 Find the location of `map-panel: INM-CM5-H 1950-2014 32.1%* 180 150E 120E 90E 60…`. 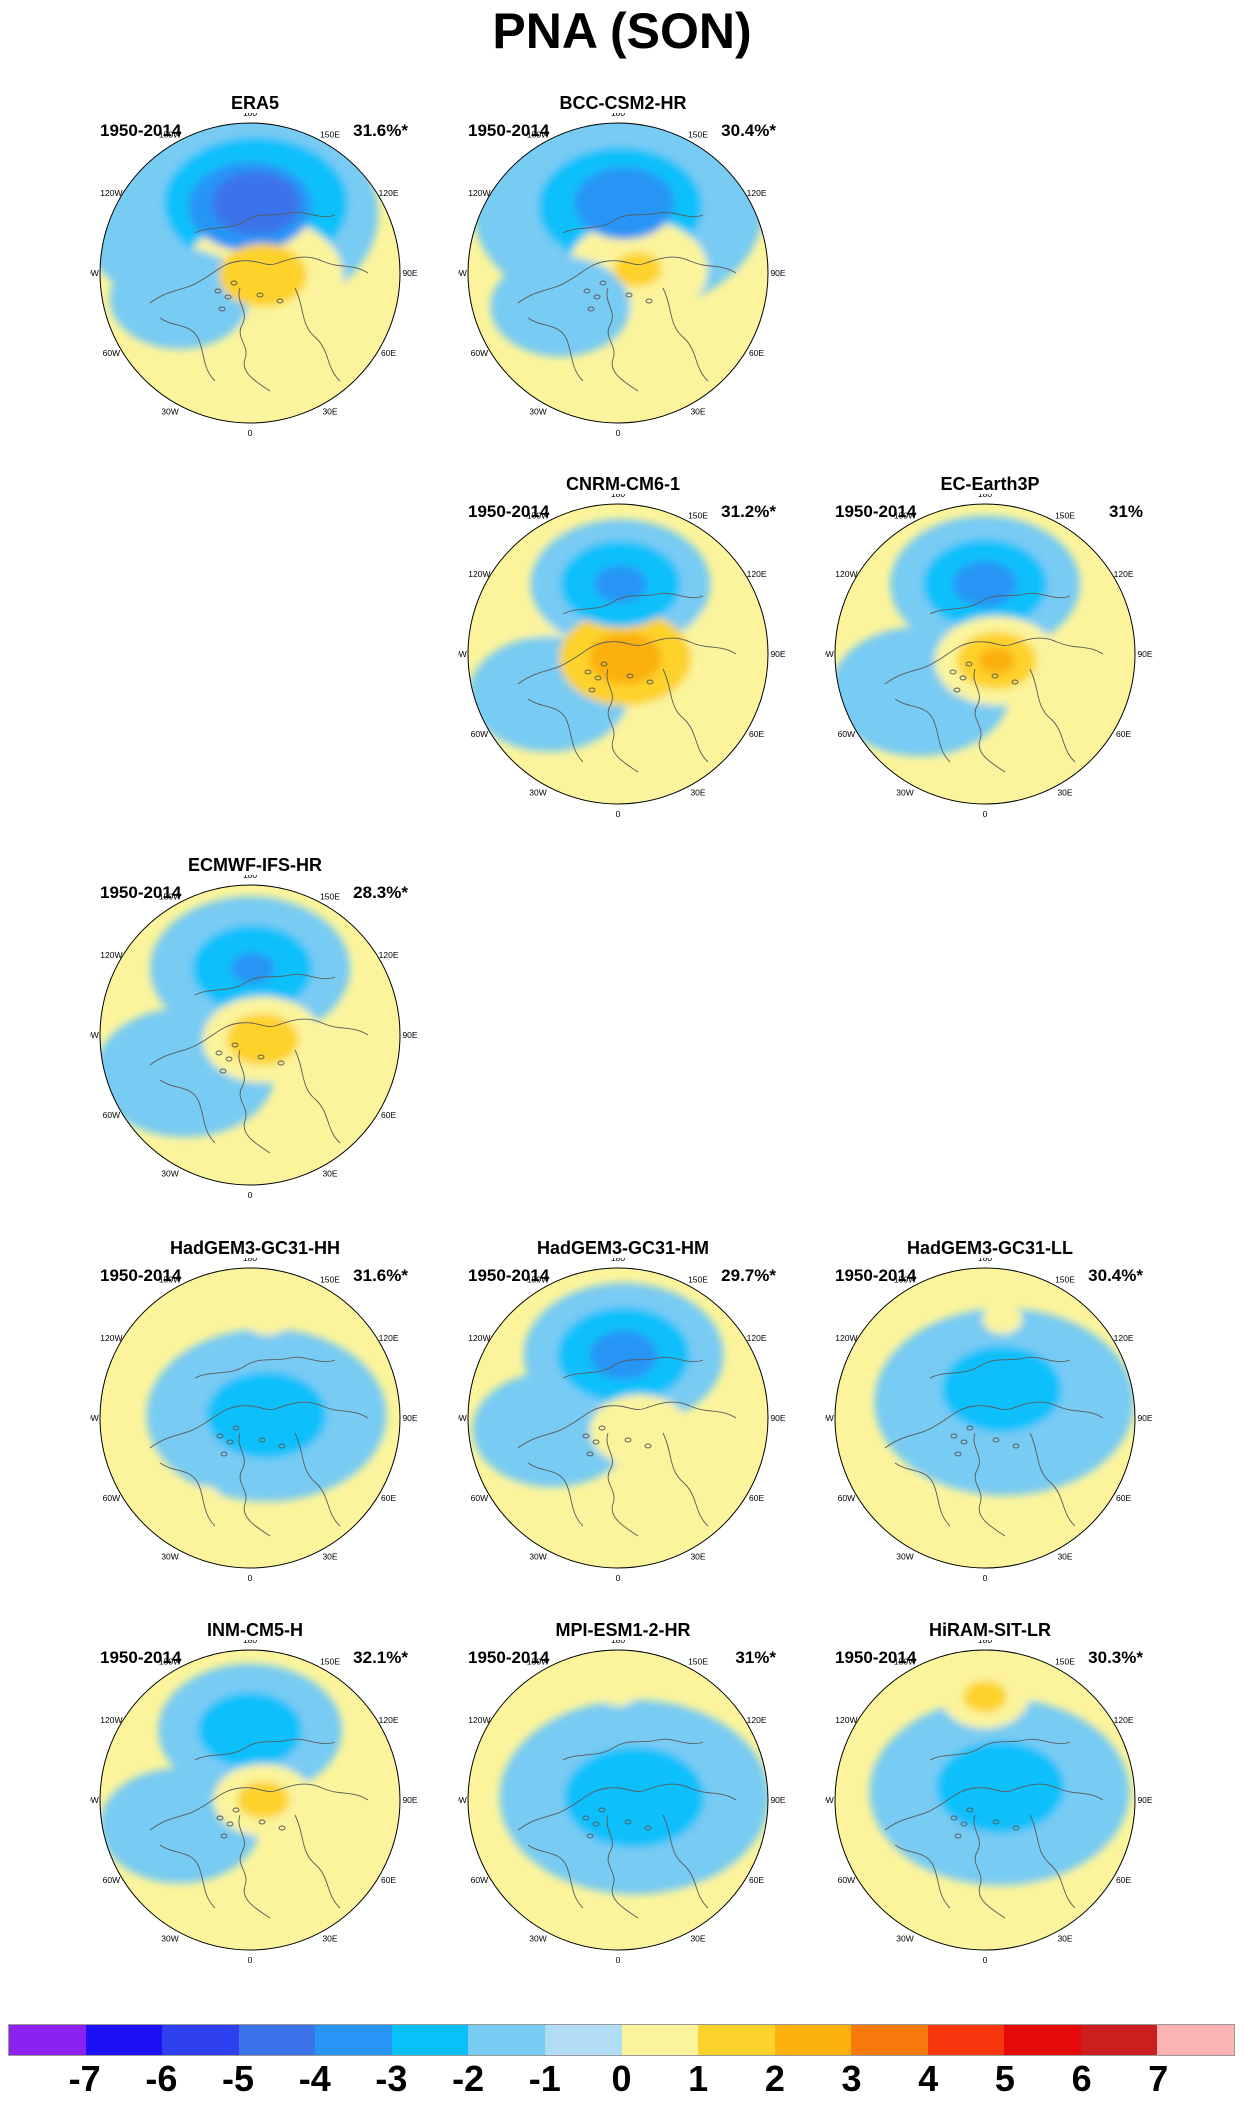

map-panel: INM-CM5-H 1950-2014 32.1%* 180 150E 120E 90E 60… is located at coordinates (255, 1795).